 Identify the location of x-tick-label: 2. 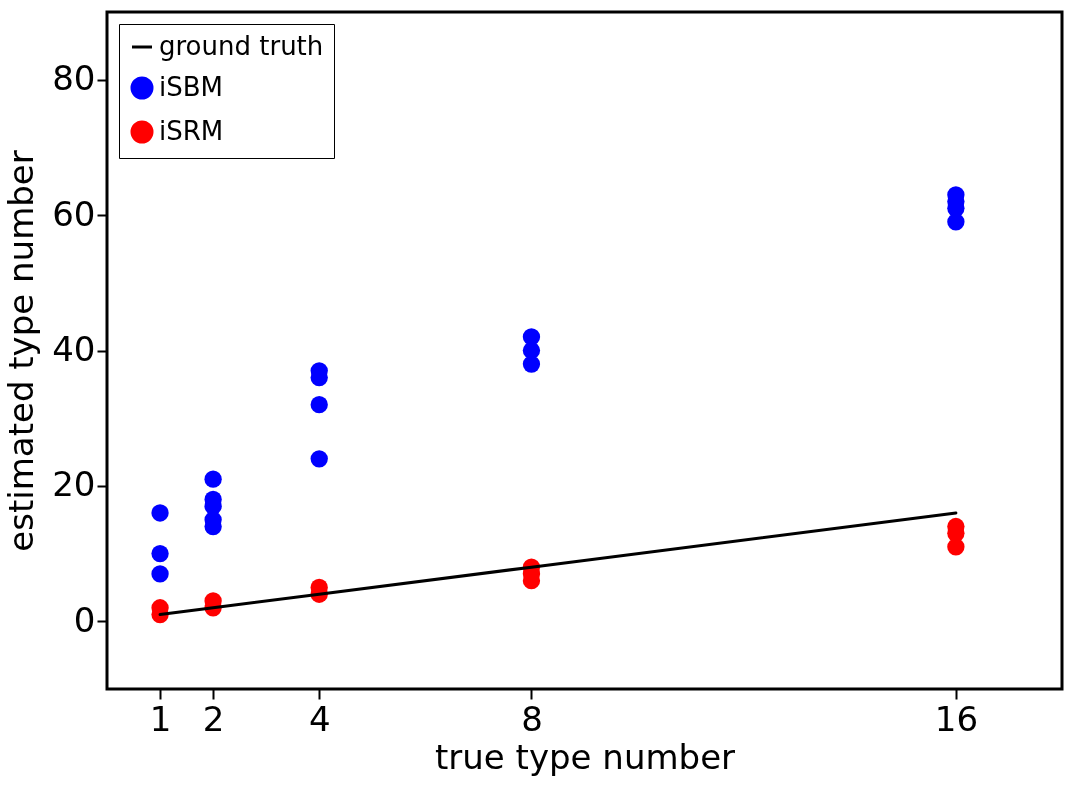
(213, 718).